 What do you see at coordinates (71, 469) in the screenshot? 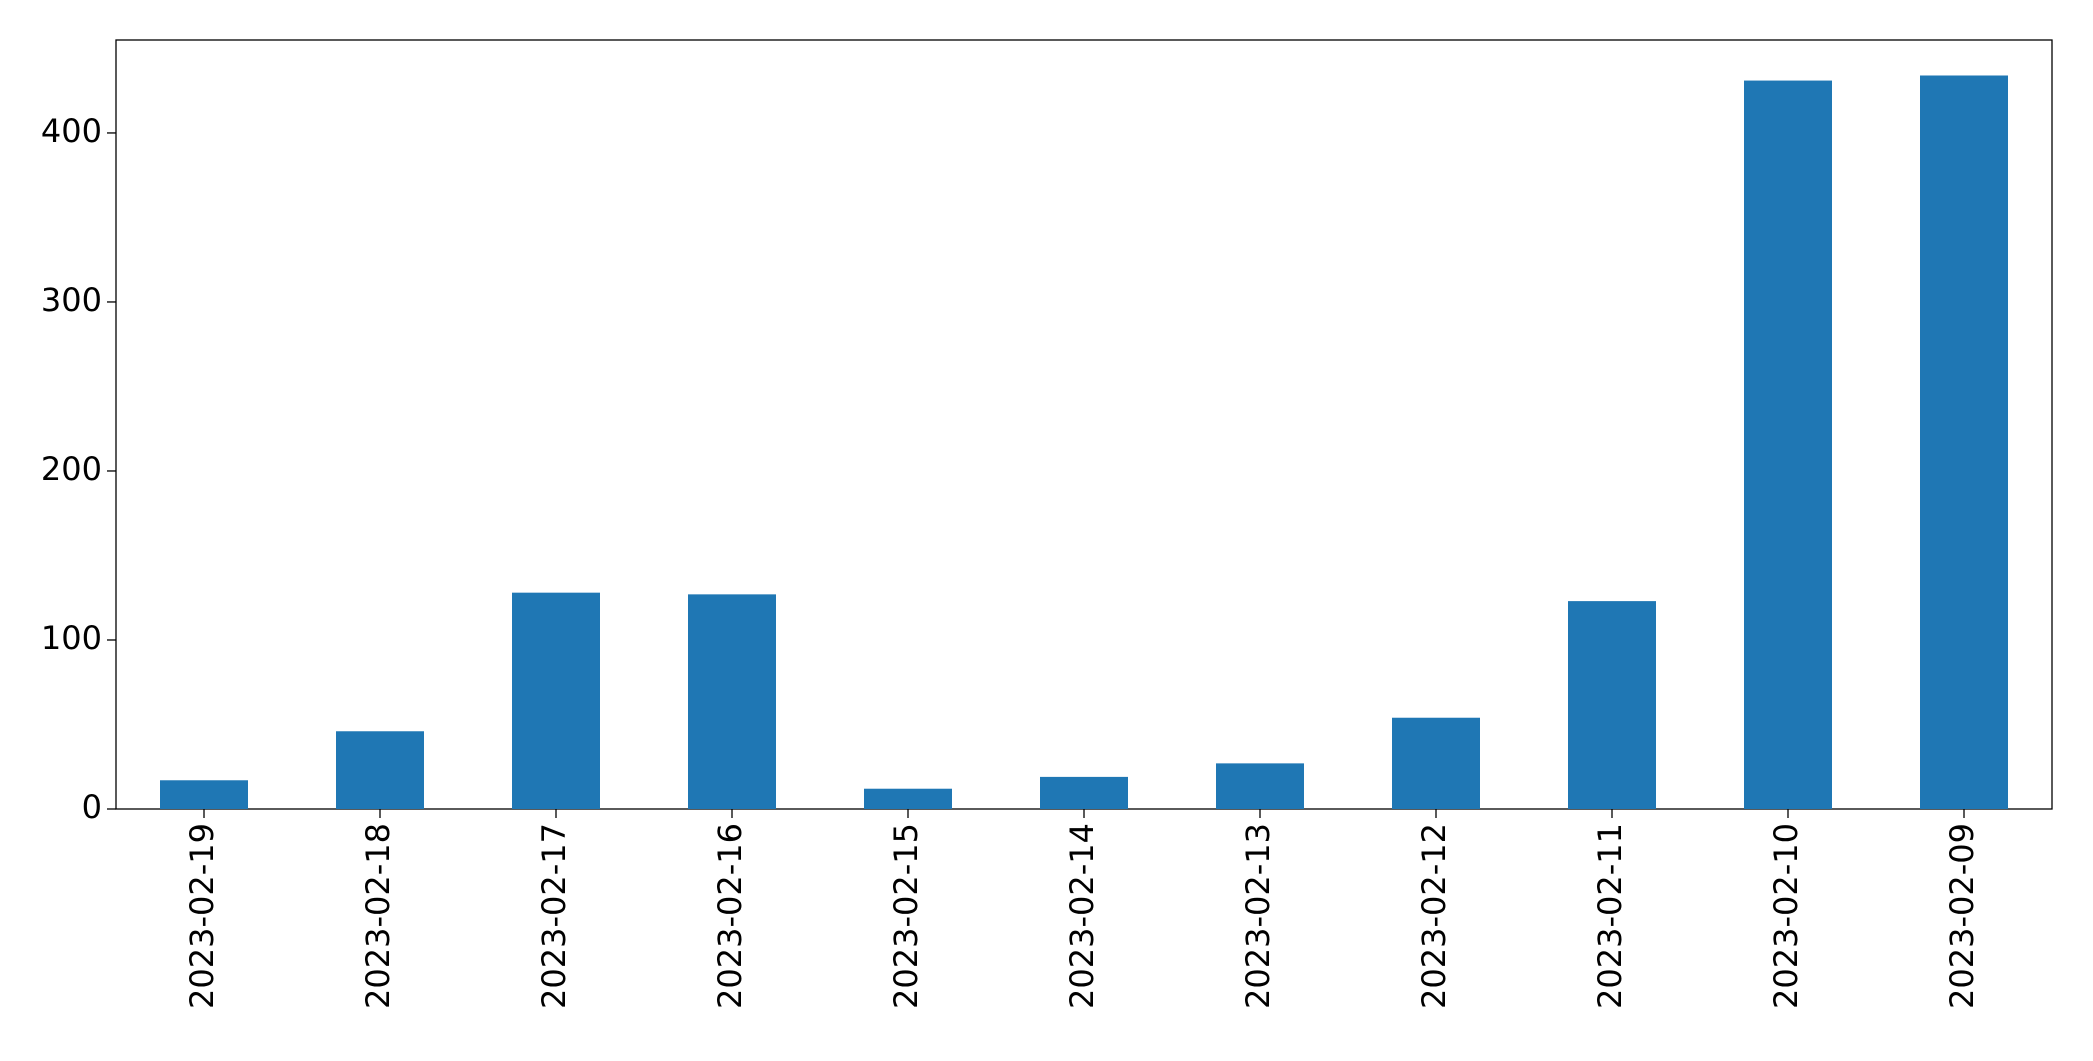
I see `y-tick-label: 200` at bounding box center [71, 469].